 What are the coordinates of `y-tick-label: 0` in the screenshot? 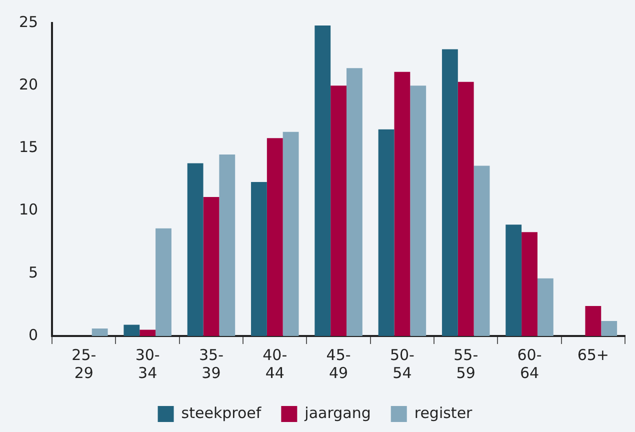 It's located at (33, 335).